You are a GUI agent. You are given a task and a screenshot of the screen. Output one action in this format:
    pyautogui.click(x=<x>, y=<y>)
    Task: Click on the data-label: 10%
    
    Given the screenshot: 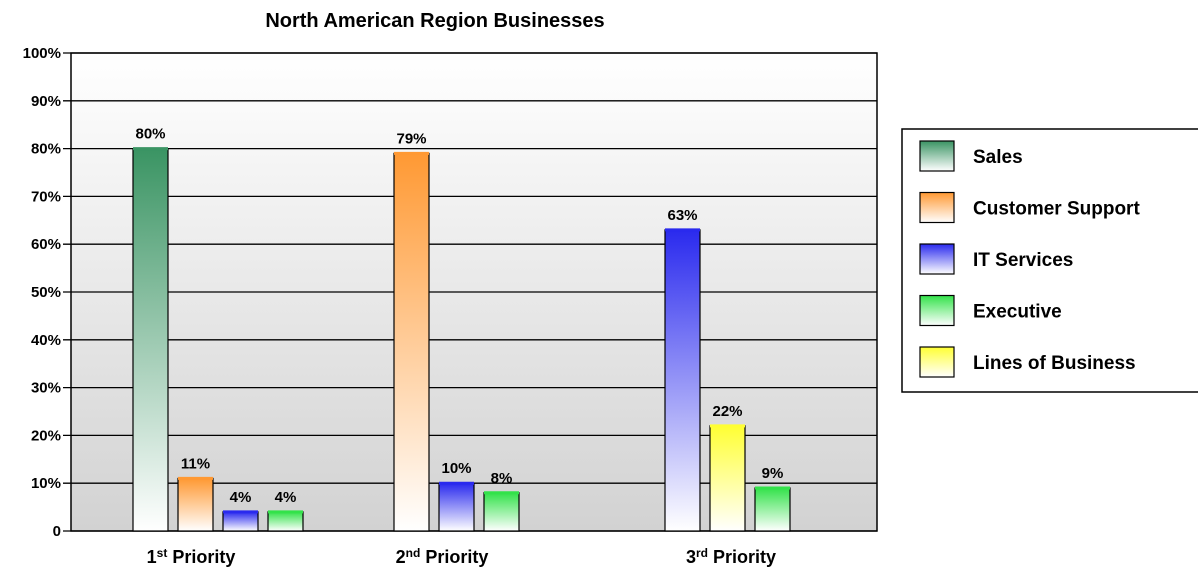 What is the action you would take?
    pyautogui.click(x=456, y=468)
    